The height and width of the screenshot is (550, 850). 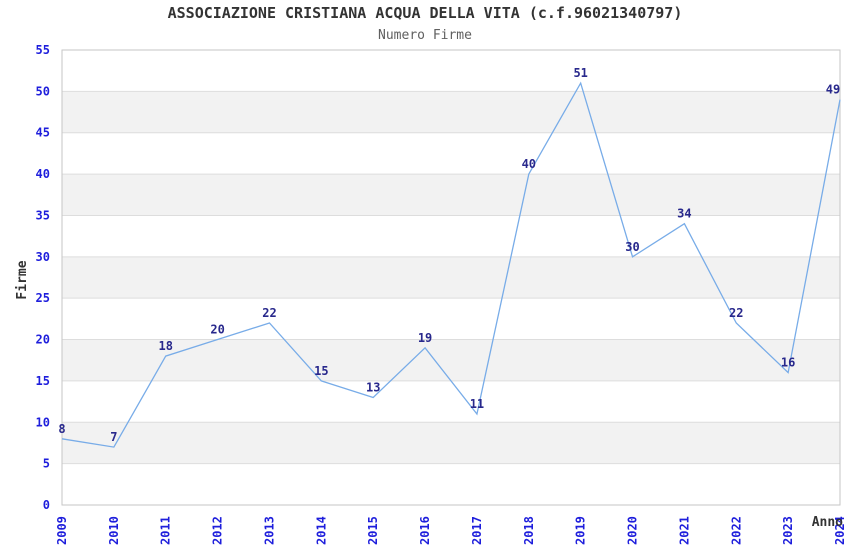 What do you see at coordinates (43, 91) in the screenshot?
I see `y-tick-label: 50` at bounding box center [43, 91].